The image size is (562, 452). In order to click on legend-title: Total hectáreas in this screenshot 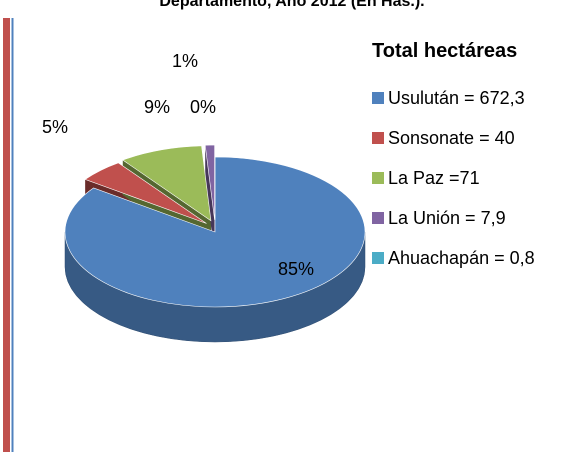, I will do `click(445, 51)`.